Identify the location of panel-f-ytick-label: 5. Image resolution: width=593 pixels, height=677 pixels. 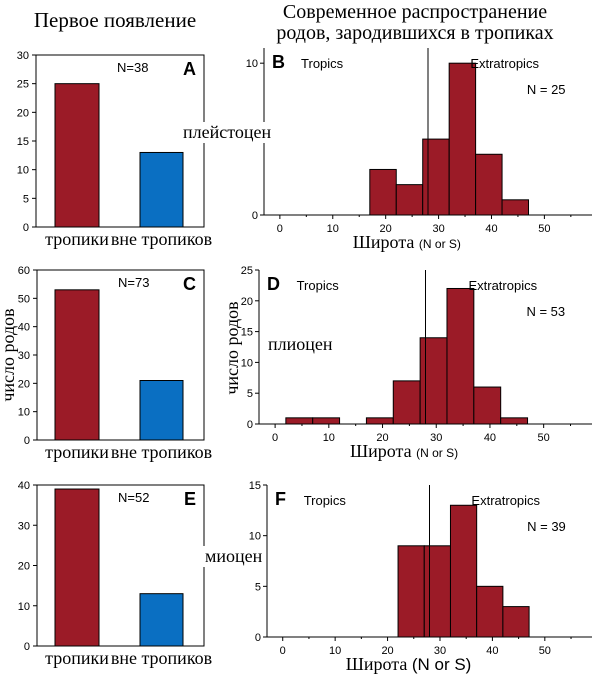
(258, 587).